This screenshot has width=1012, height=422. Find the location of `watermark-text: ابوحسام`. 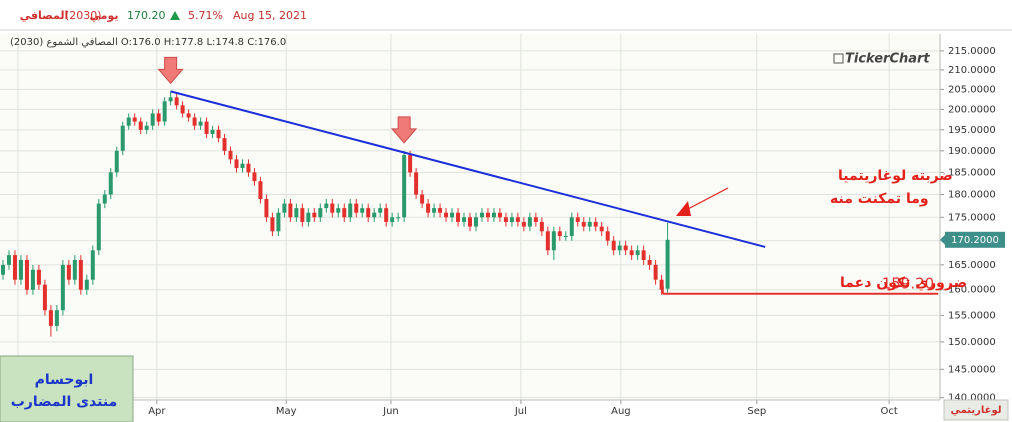

watermark-text: ابوحسام is located at coordinates (64, 380).